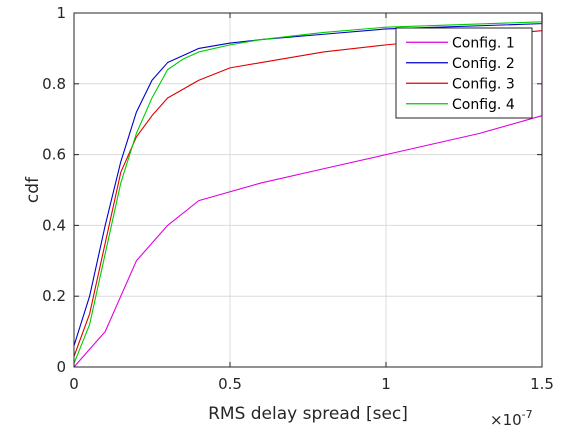 The height and width of the screenshot is (432, 566). What do you see at coordinates (74, 384) in the screenshot?
I see `x-tick-label: 0` at bounding box center [74, 384].